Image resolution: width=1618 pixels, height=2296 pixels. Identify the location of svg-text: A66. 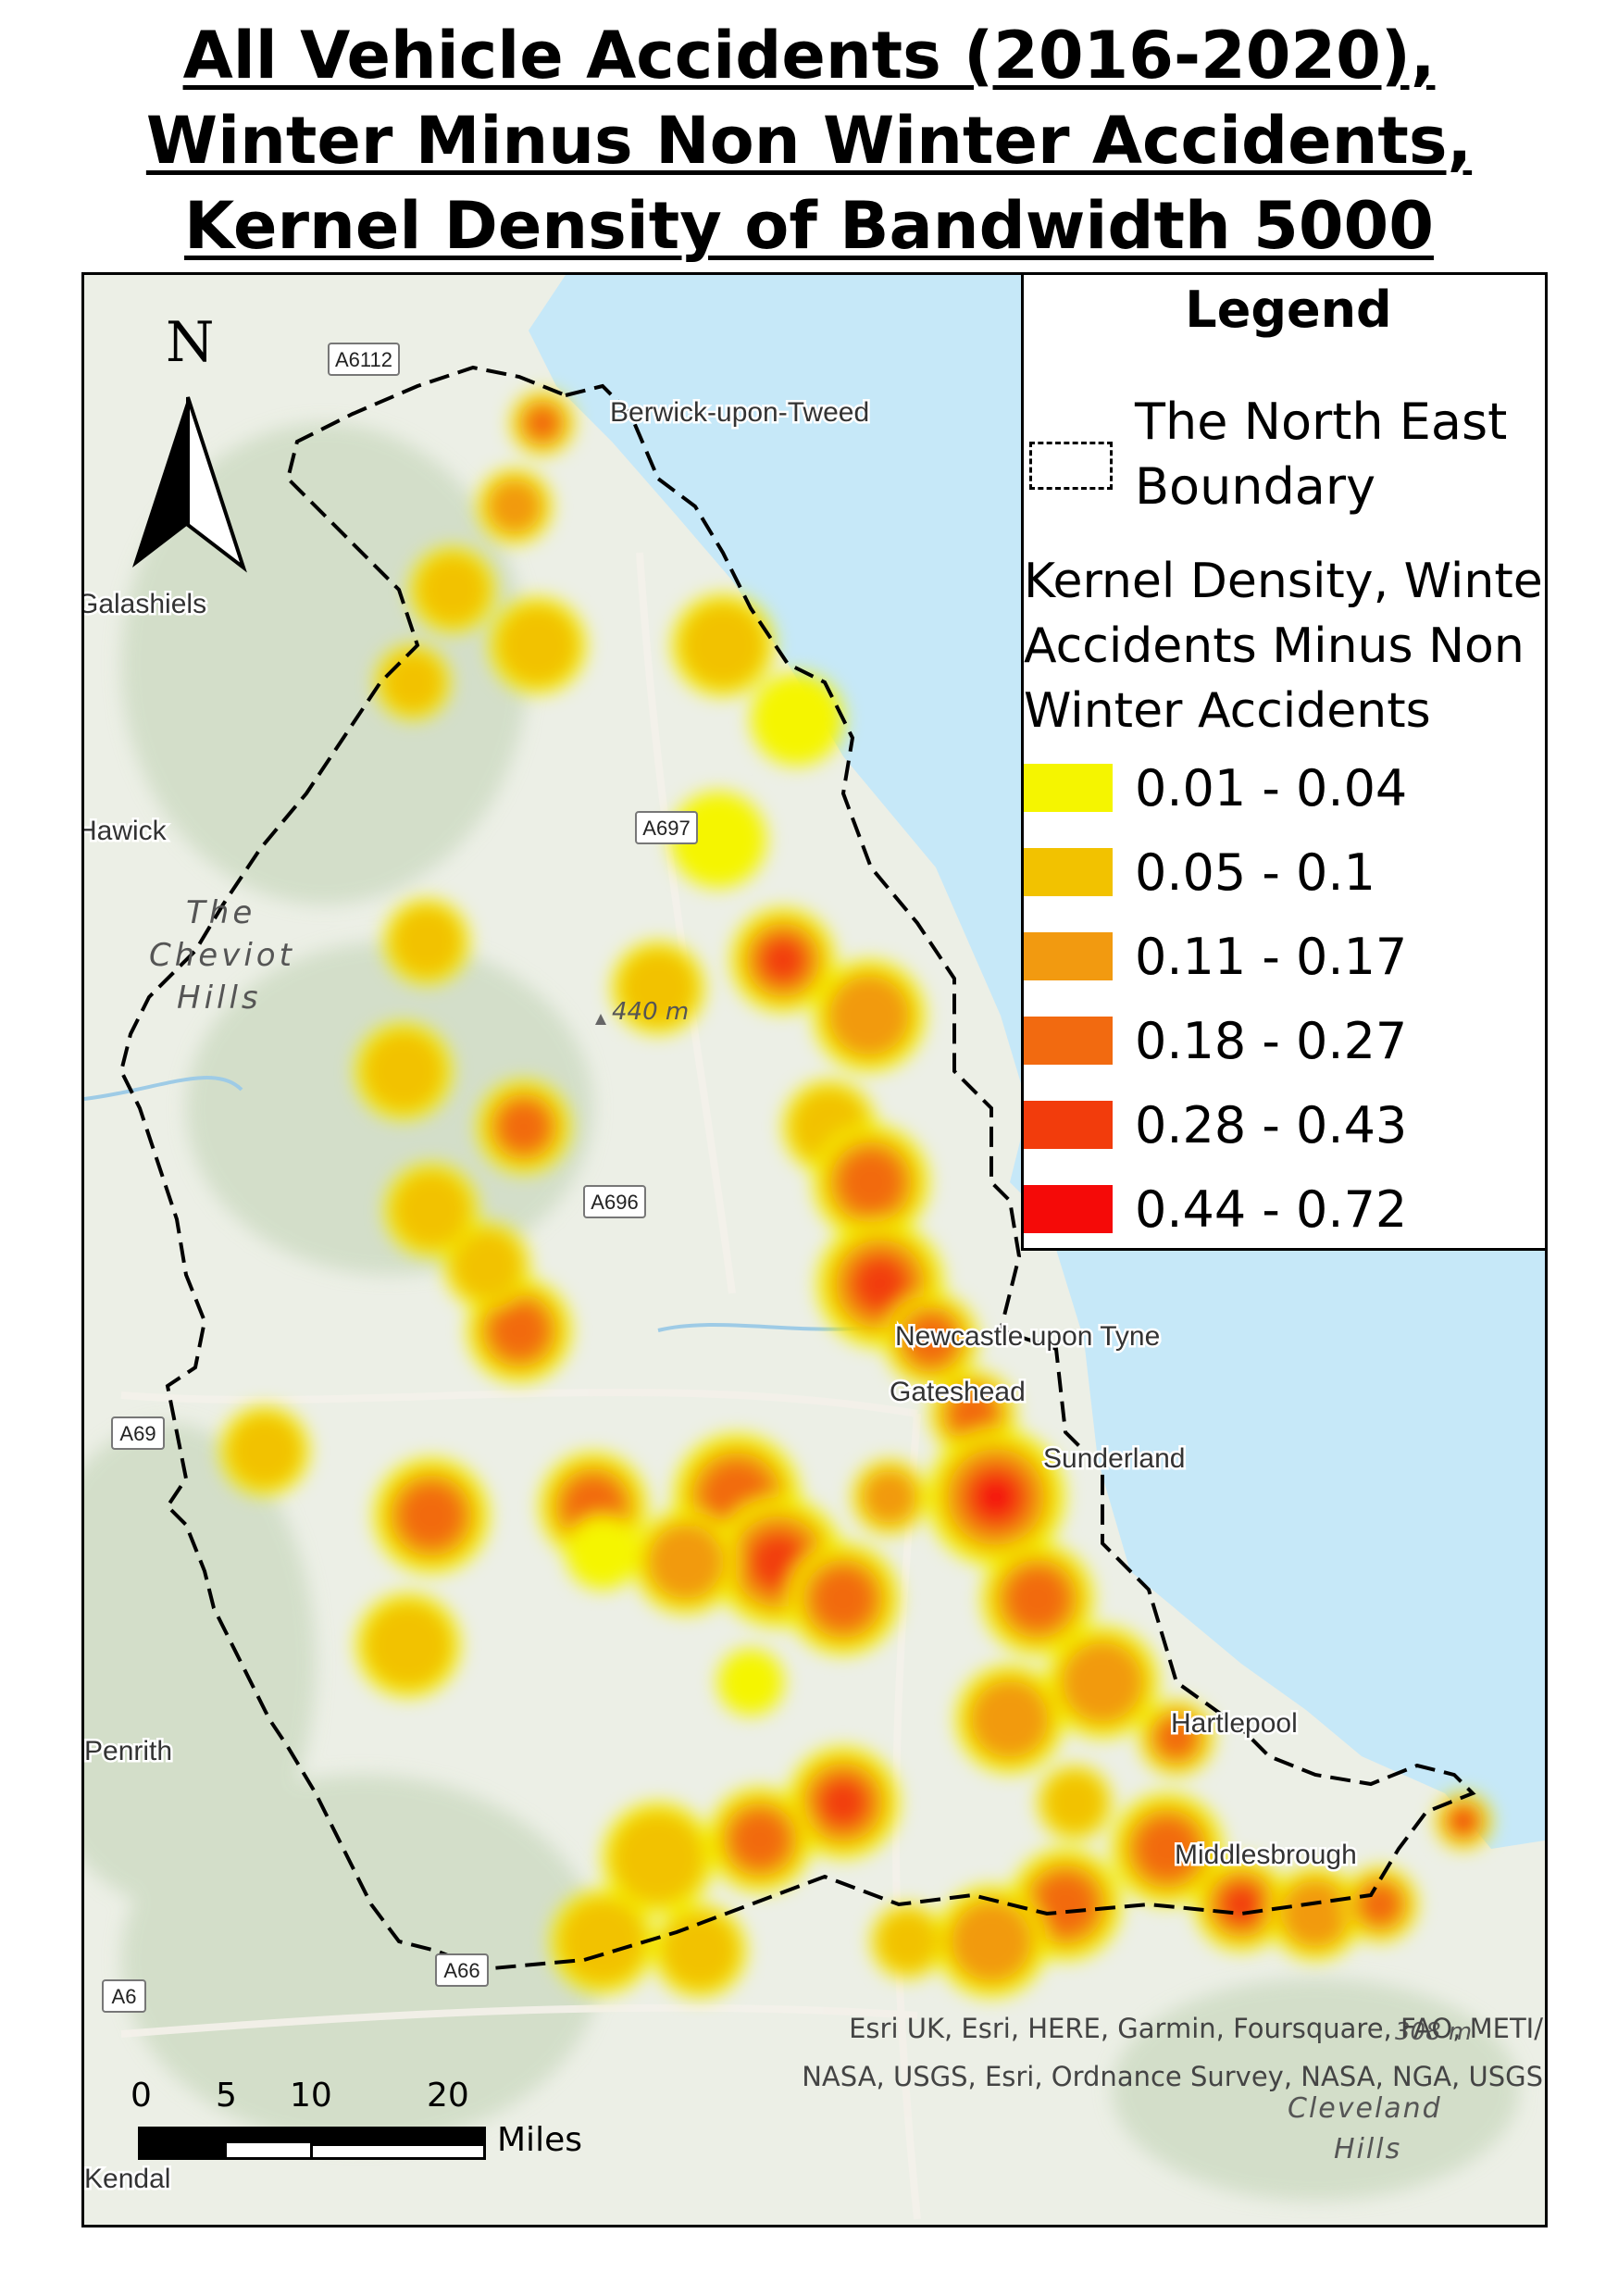
(461, 1970).